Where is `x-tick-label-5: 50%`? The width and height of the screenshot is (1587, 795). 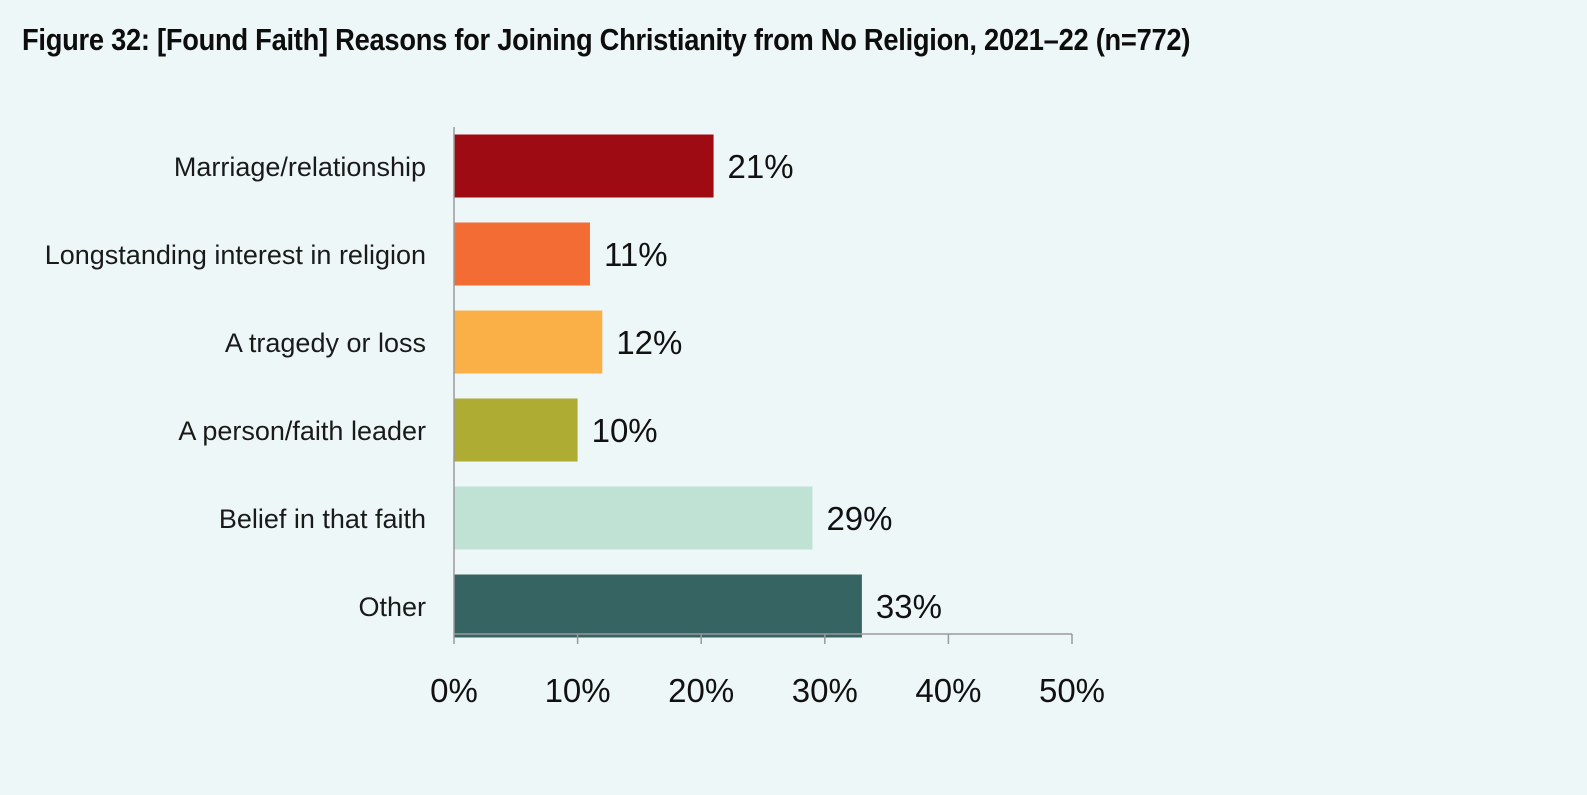
x-tick-label-5: 50% is located at coordinates (1072, 690).